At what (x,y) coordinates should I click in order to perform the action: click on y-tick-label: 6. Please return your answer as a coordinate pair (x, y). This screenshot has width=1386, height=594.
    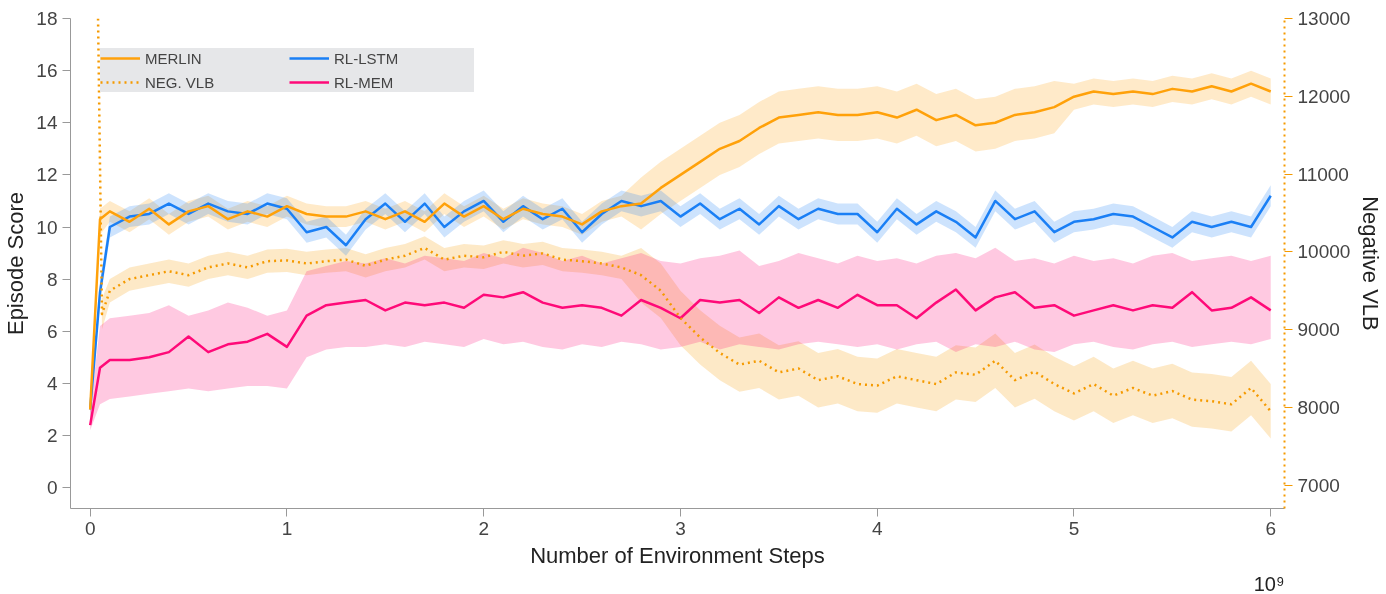
    Looking at the image, I should click on (52, 331).